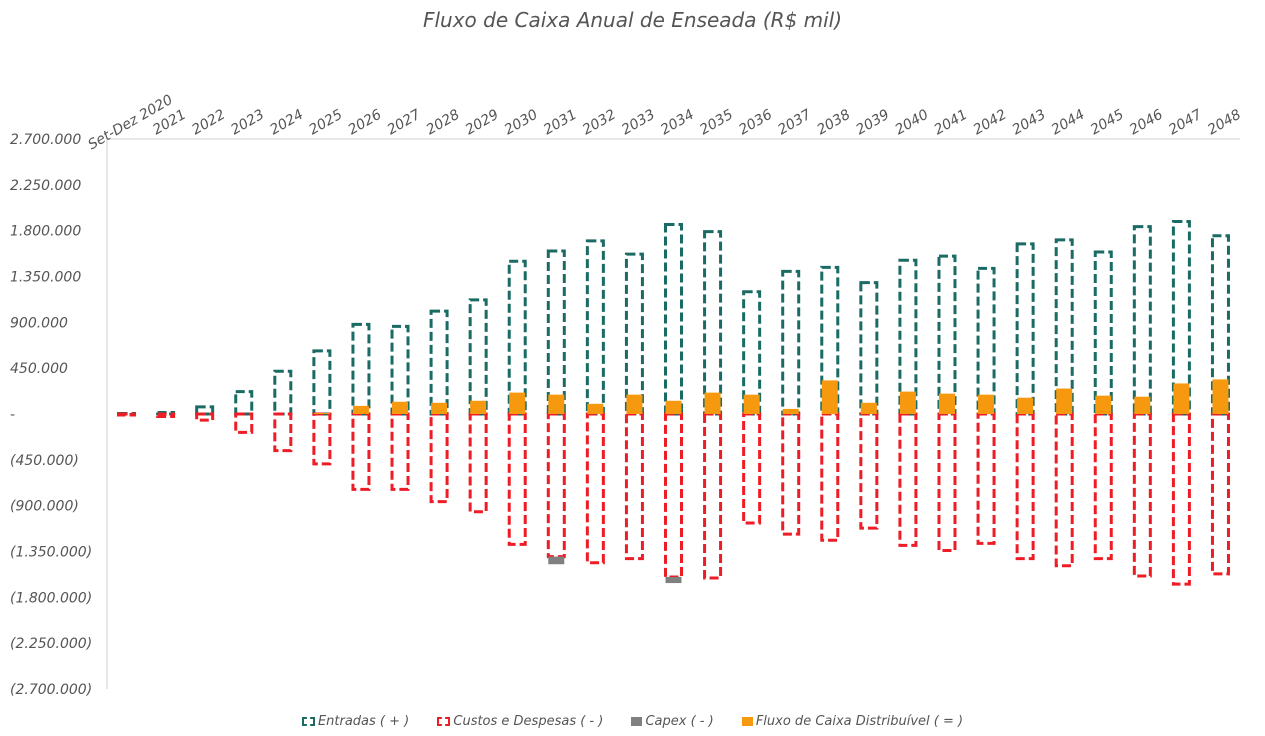  I want to click on x-tick-label: 2028, so click(443, 123).